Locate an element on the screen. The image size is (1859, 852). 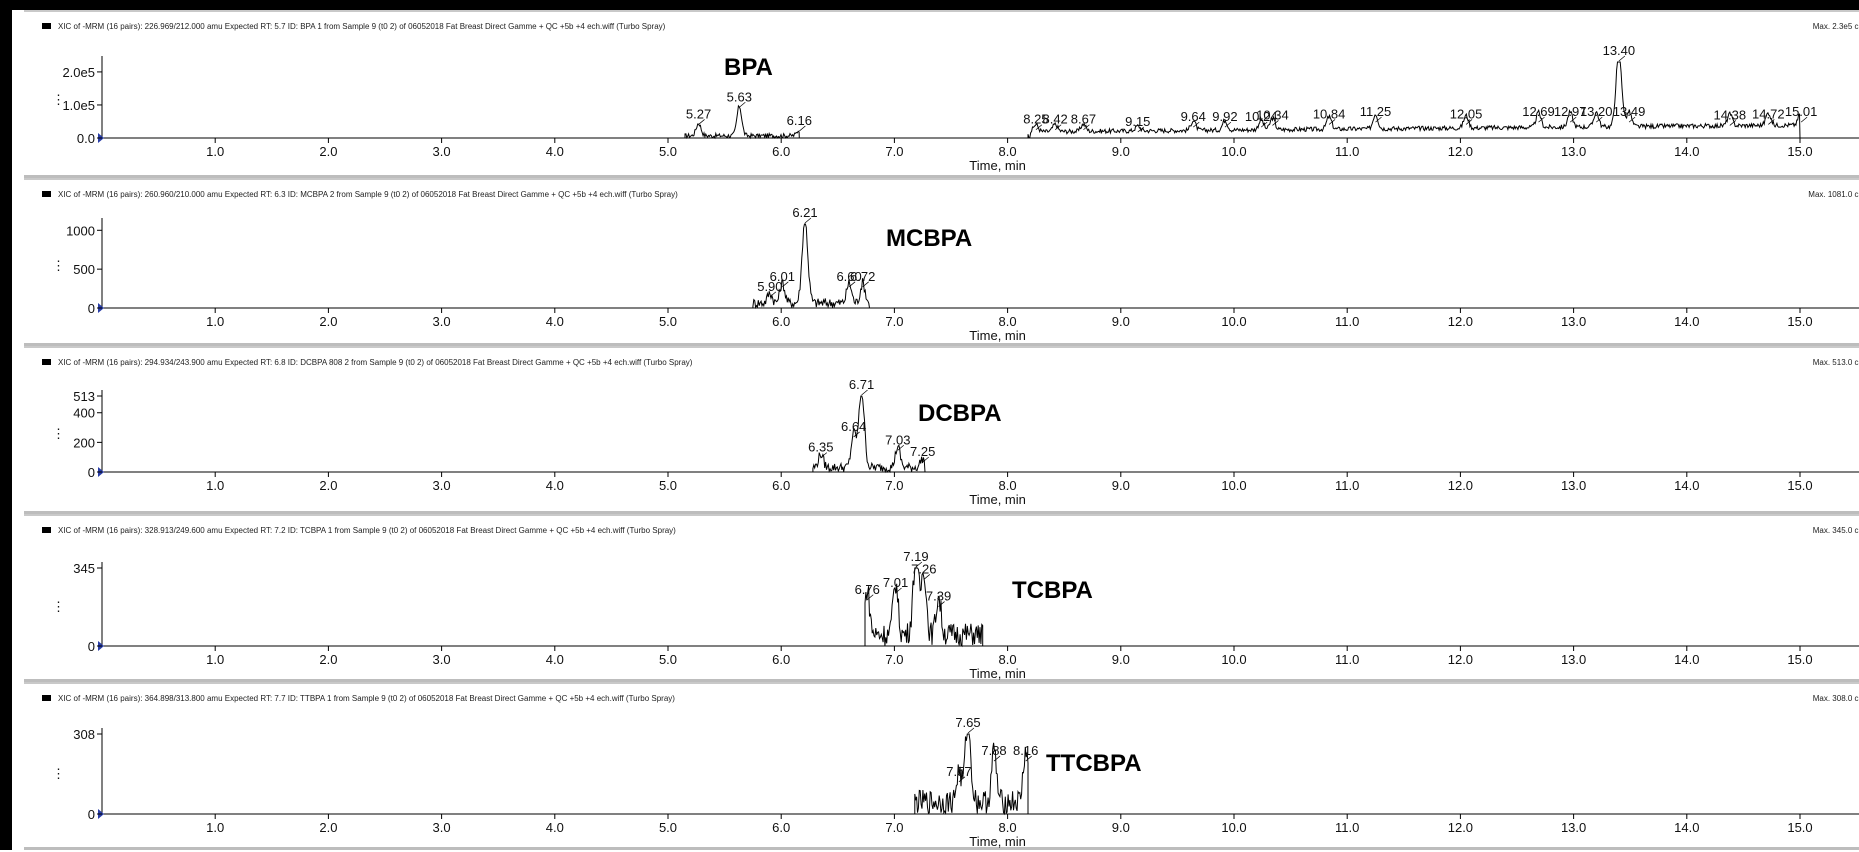
peak-rt-label: 8.25 is located at coordinates (1035, 119).